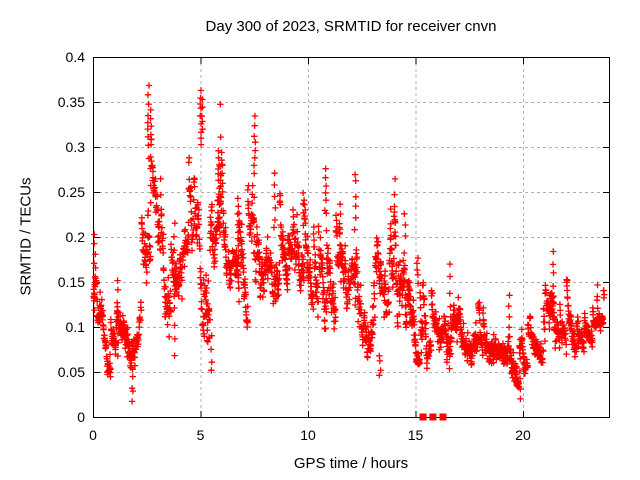  Describe the element at coordinates (76, 237) in the screenshot. I see `y-tick-label: 0.2` at that location.